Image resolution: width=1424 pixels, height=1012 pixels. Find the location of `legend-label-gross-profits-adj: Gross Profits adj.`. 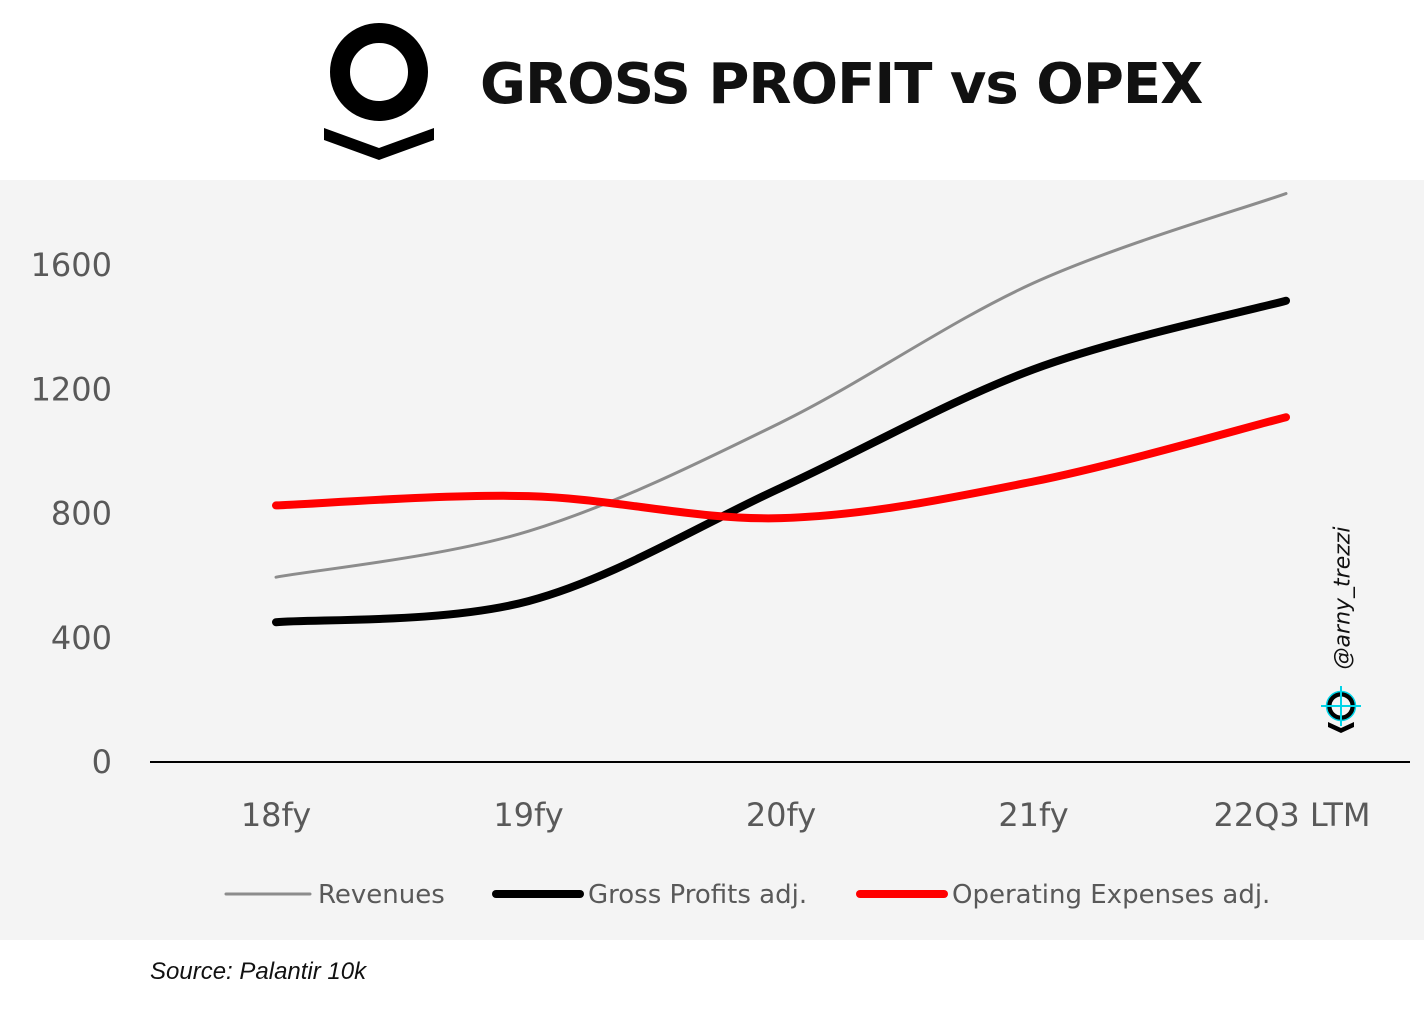

legend-label-gross-profits-adj: Gross Profits adj. is located at coordinates (697, 895).